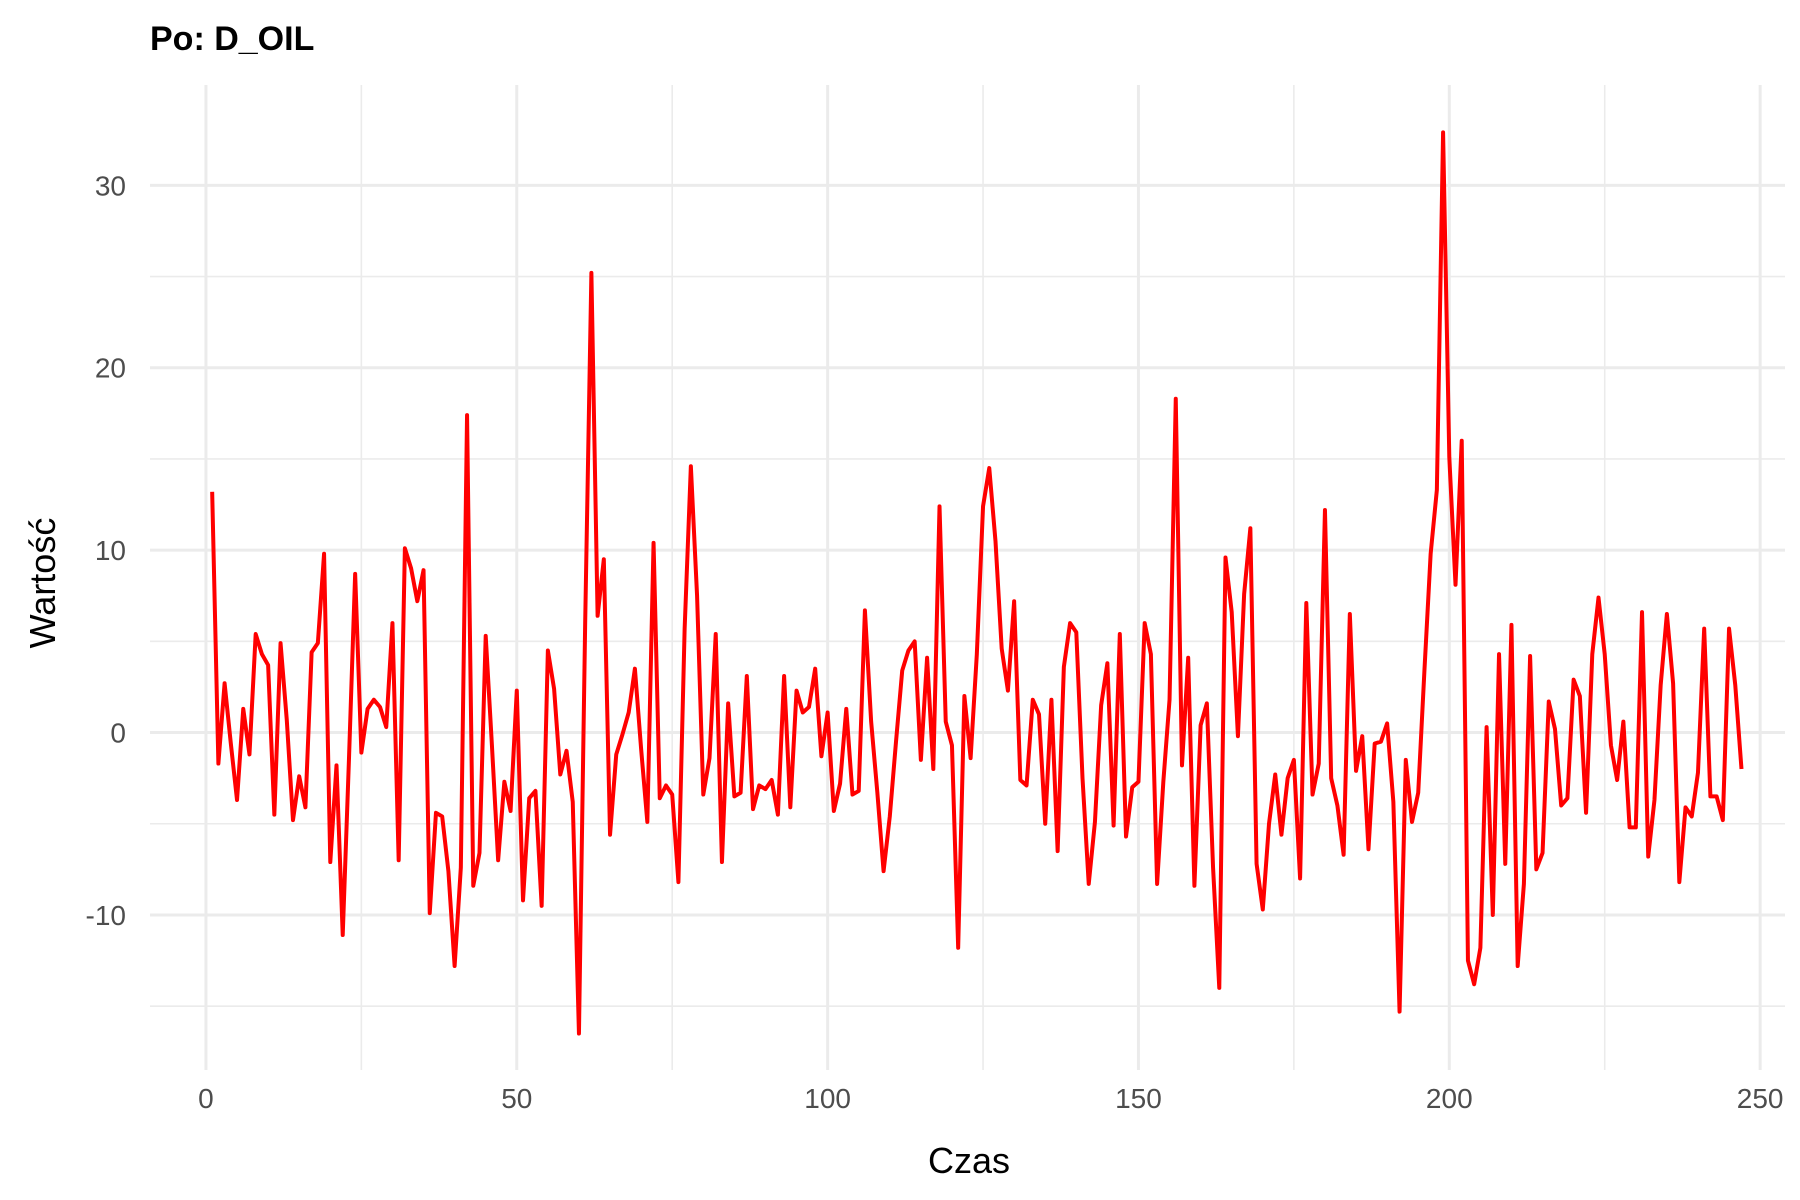 Image resolution: width=1800 pixels, height=1200 pixels. I want to click on x-tick-label: 50, so click(516, 1098).